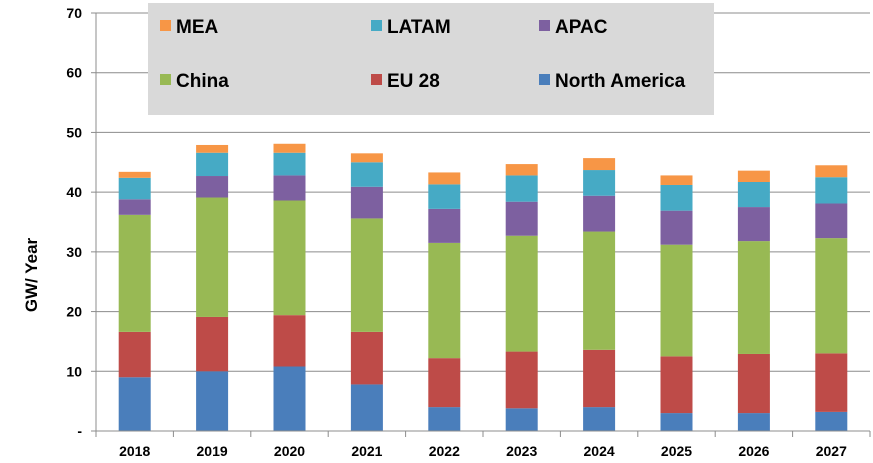  Describe the element at coordinates (74, 371) in the screenshot. I see `y-tick-label: 10` at that location.